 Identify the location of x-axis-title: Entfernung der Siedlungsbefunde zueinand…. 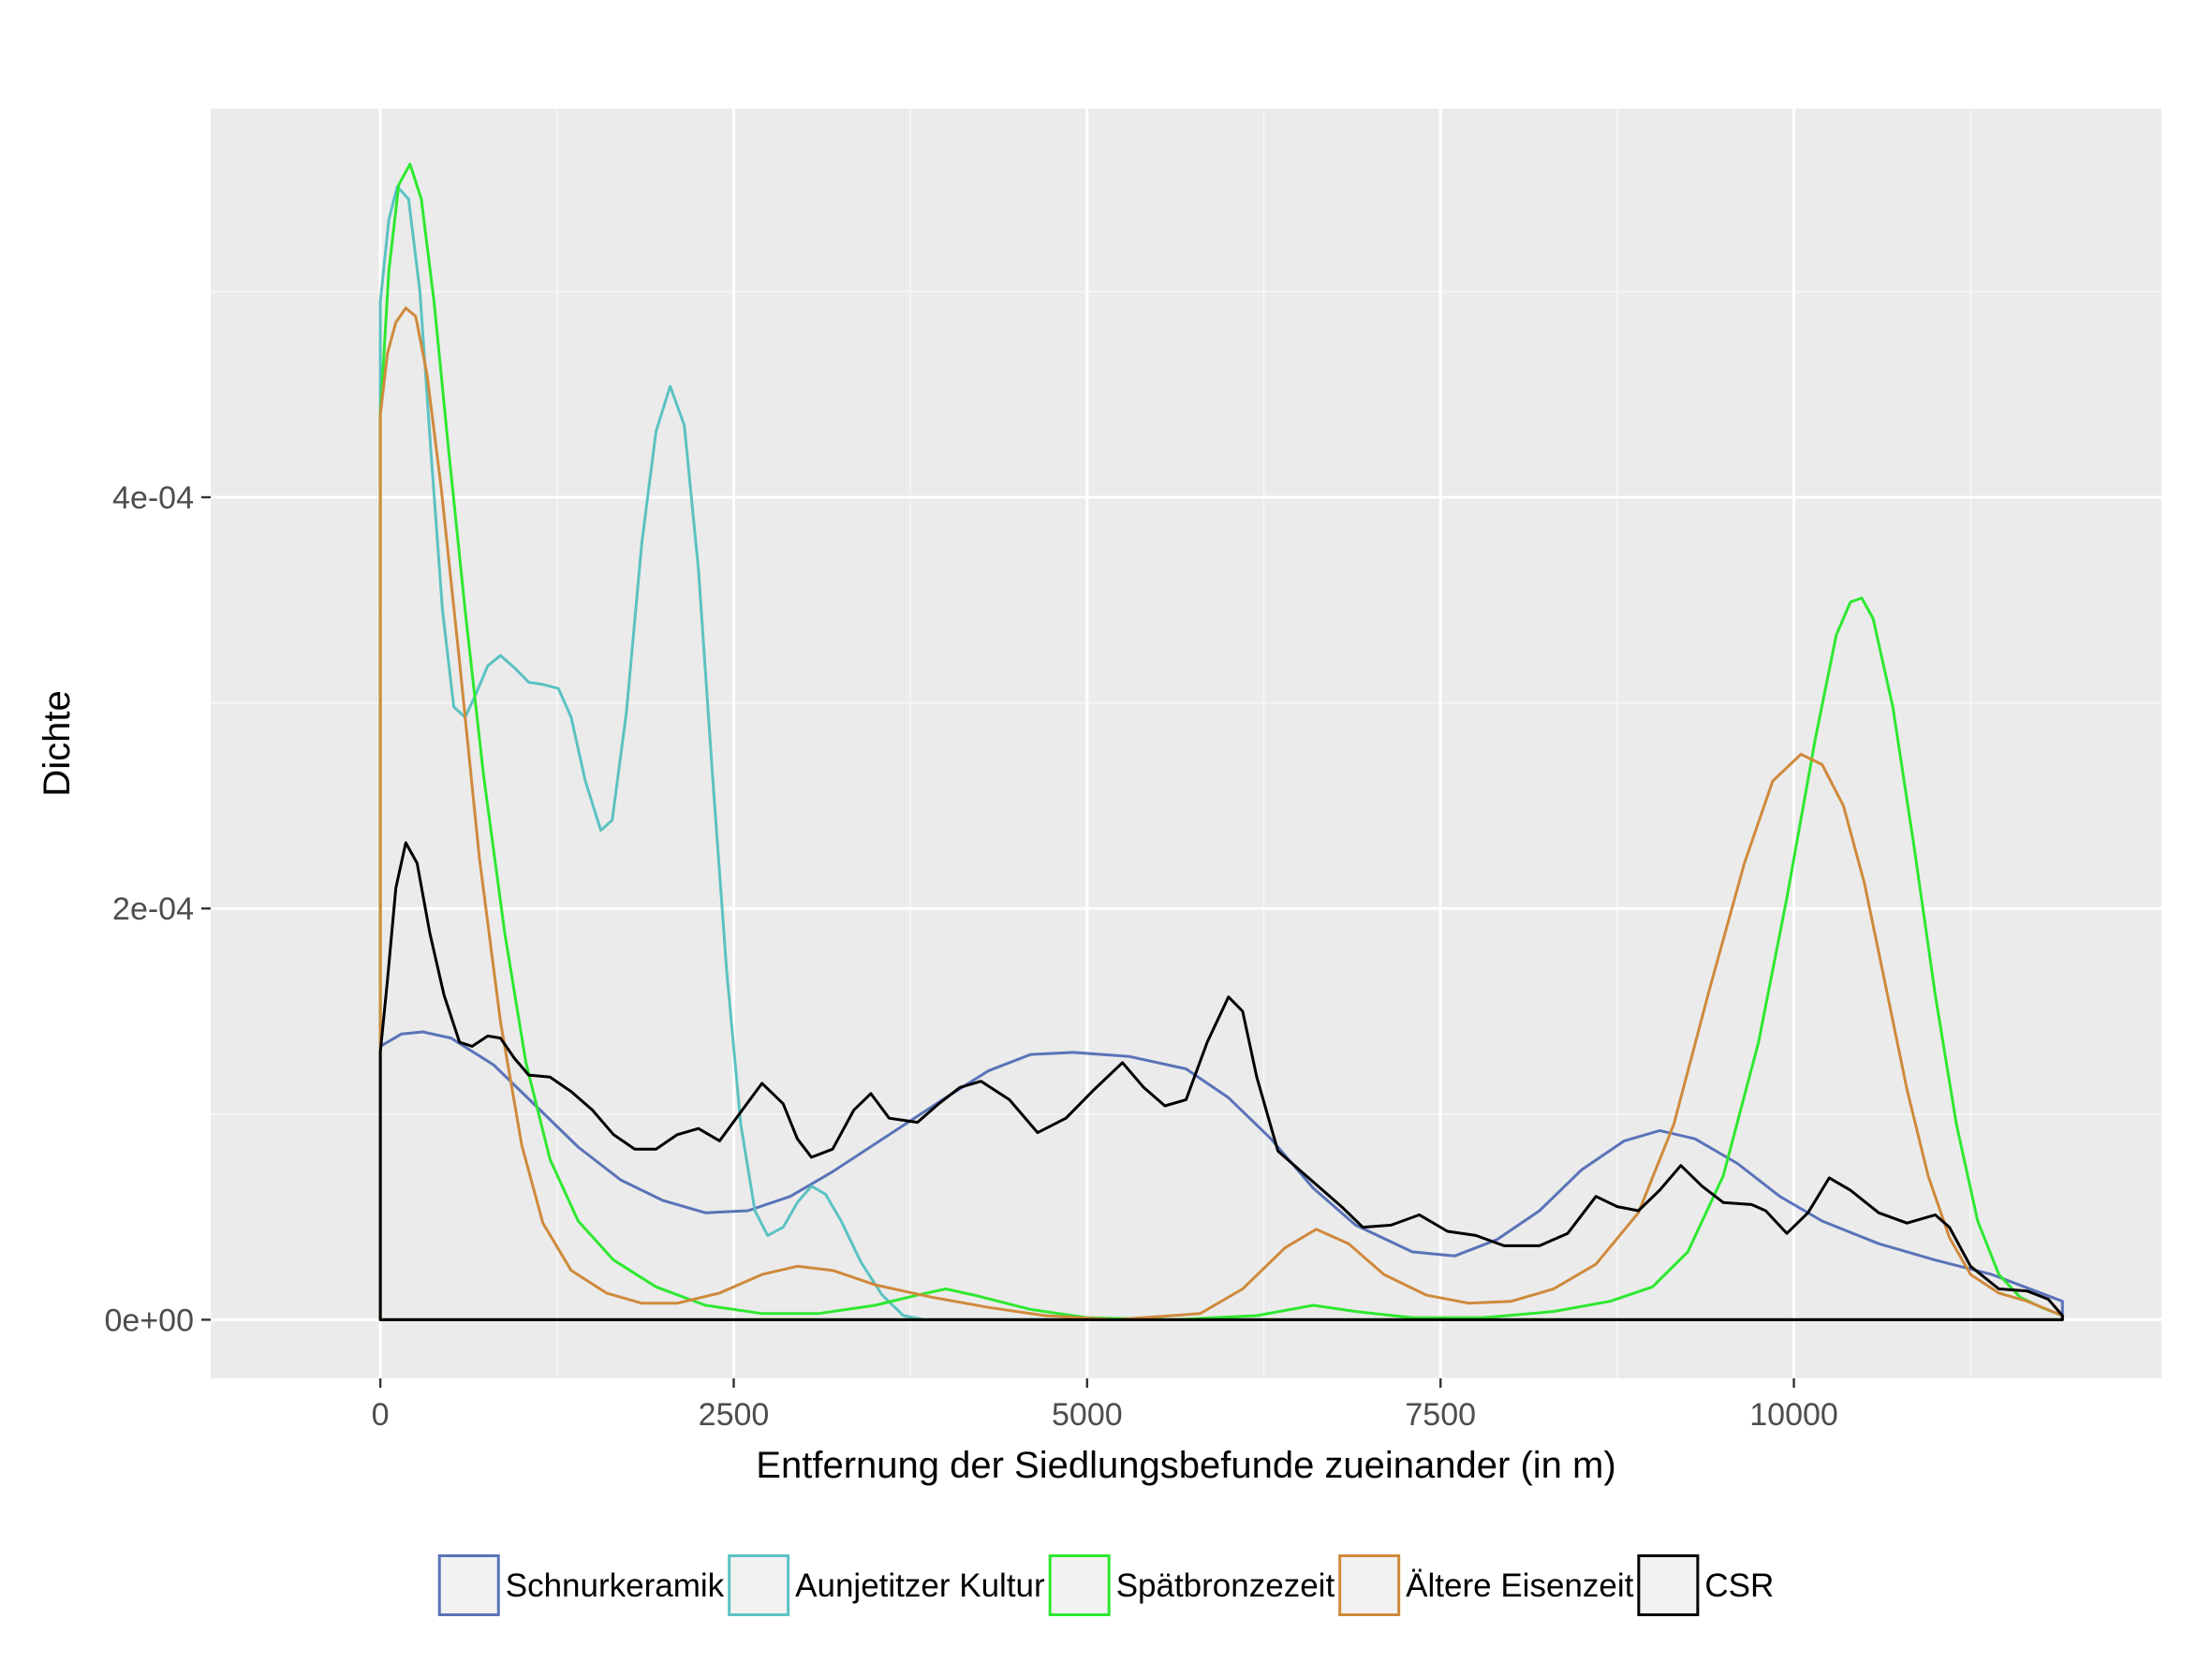
(1186, 1465).